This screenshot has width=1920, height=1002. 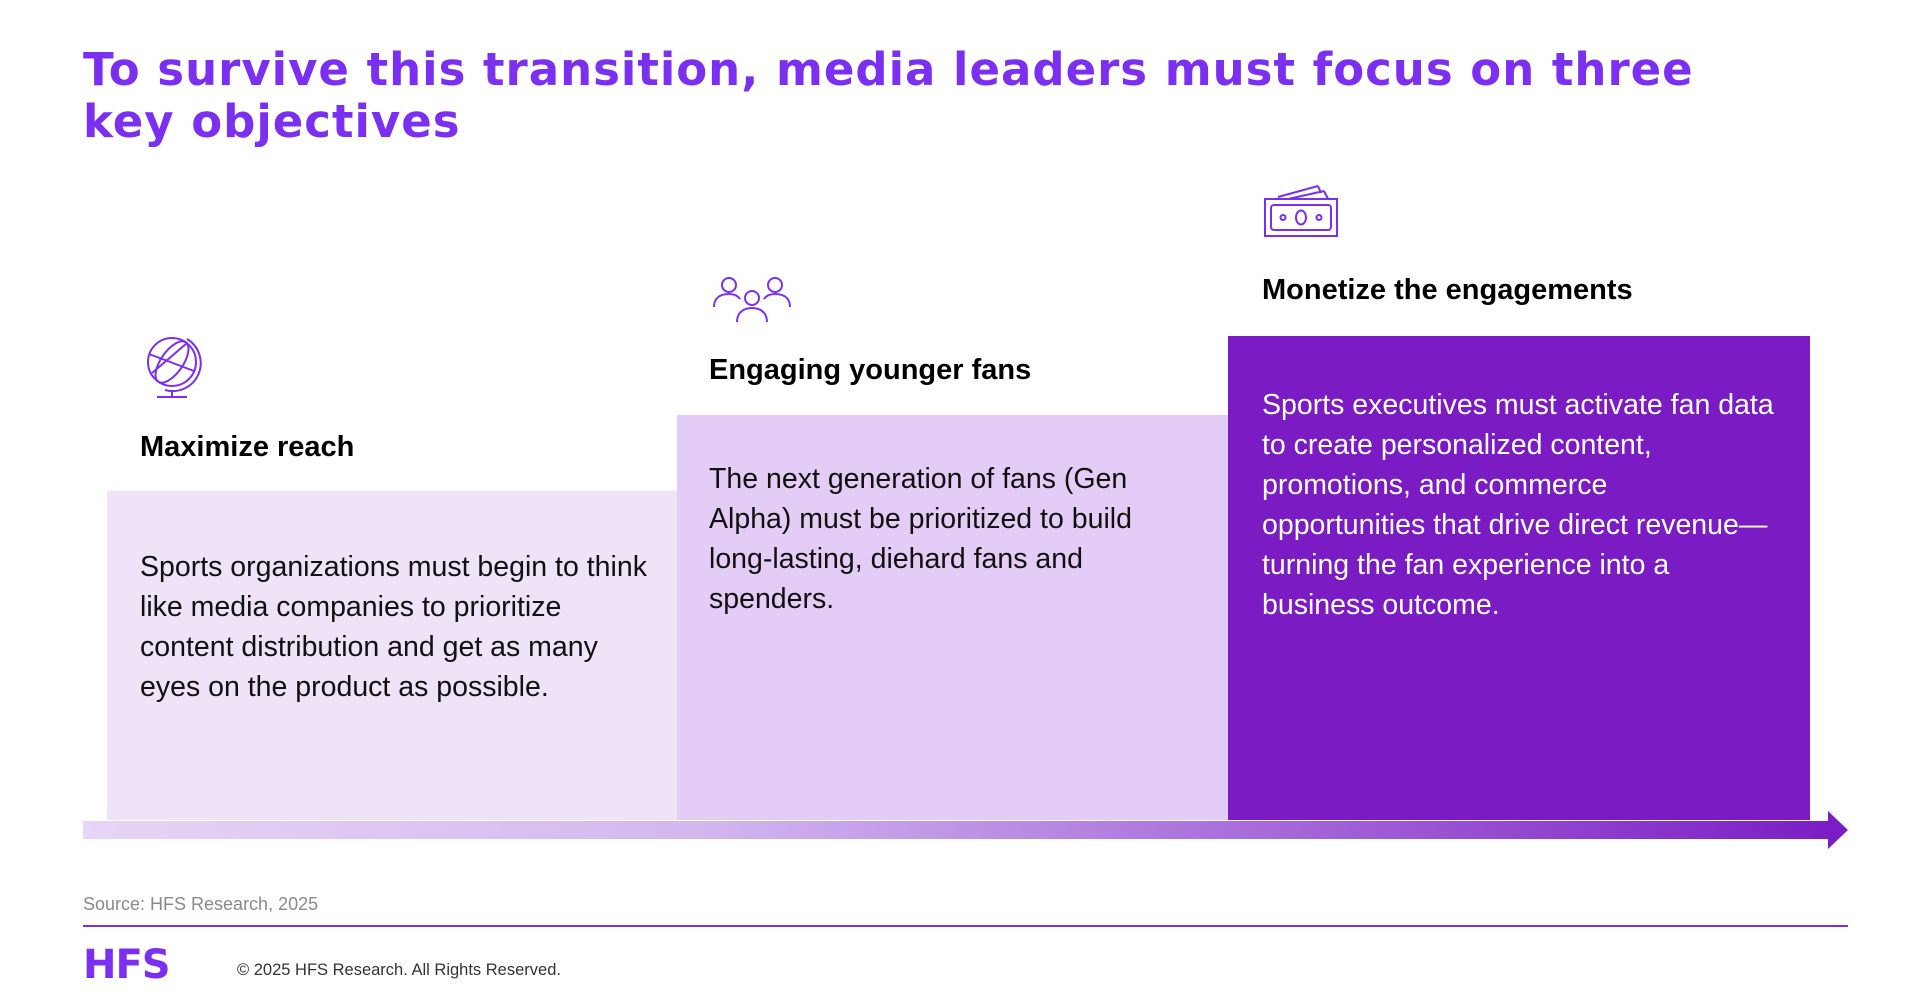 I want to click on source-note: Source: HFS Research, 2025, so click(x=201, y=904).